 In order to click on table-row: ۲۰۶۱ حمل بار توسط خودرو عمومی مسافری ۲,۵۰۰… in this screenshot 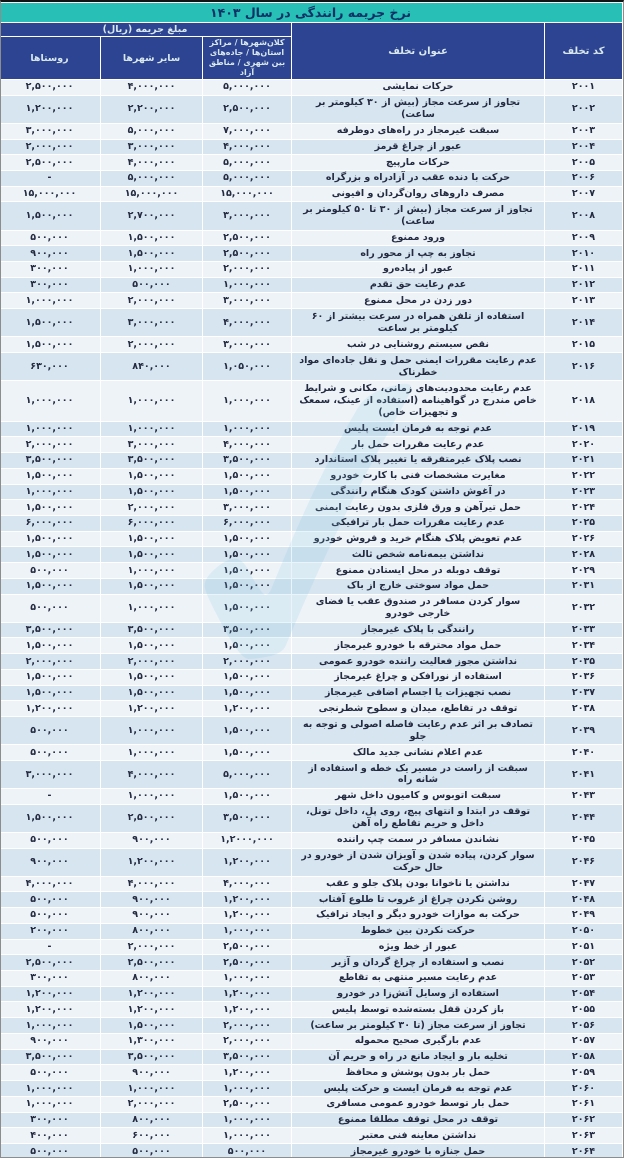, I will do `click(312, 1104)`.